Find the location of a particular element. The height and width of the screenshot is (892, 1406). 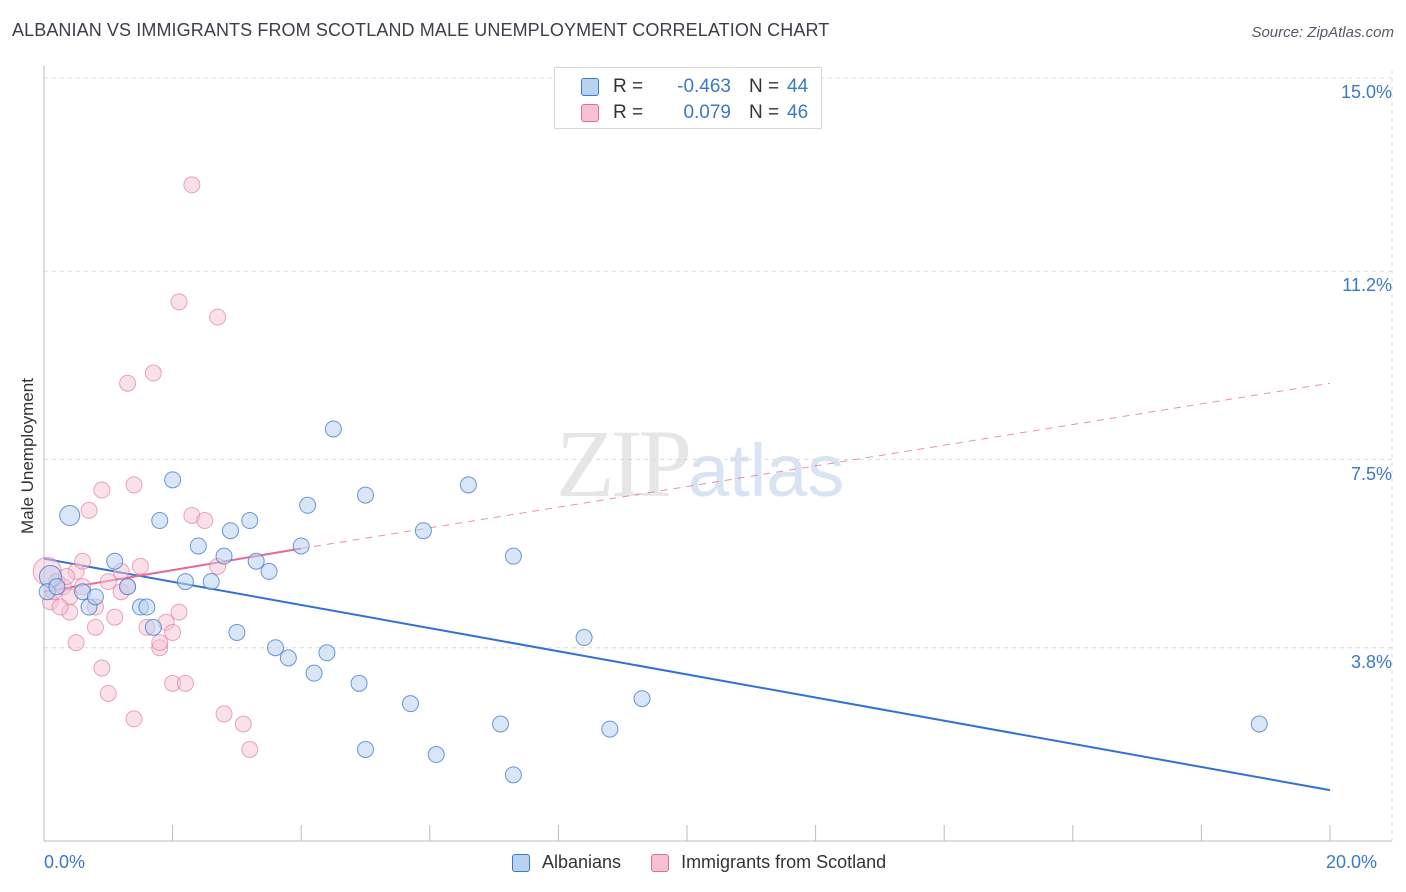

y-tick-label: 11.2% is located at coordinates (1367, 285).